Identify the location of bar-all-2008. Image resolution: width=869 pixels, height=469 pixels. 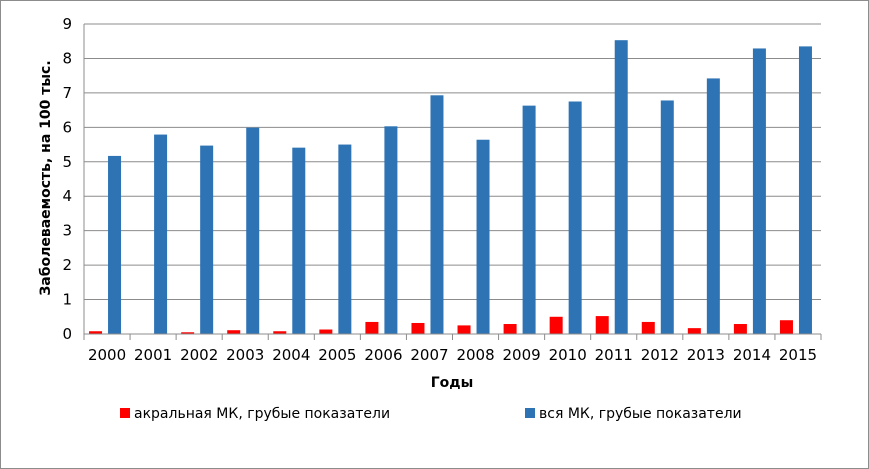
(483, 236).